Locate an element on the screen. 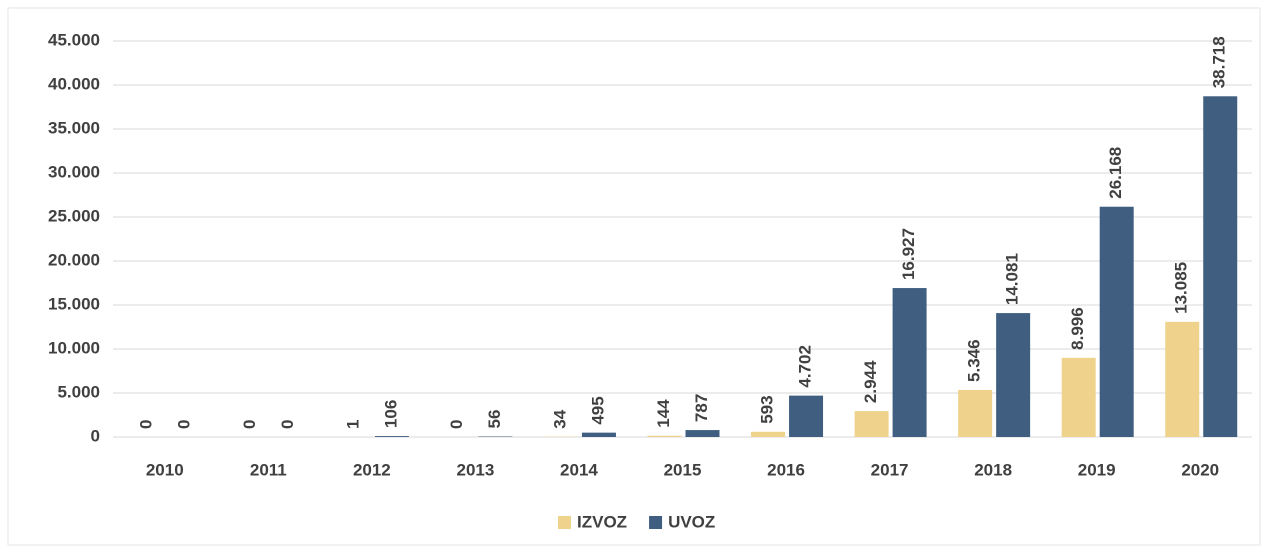 The image size is (1268, 553). legend-label: IZVOZ is located at coordinates (602, 521).